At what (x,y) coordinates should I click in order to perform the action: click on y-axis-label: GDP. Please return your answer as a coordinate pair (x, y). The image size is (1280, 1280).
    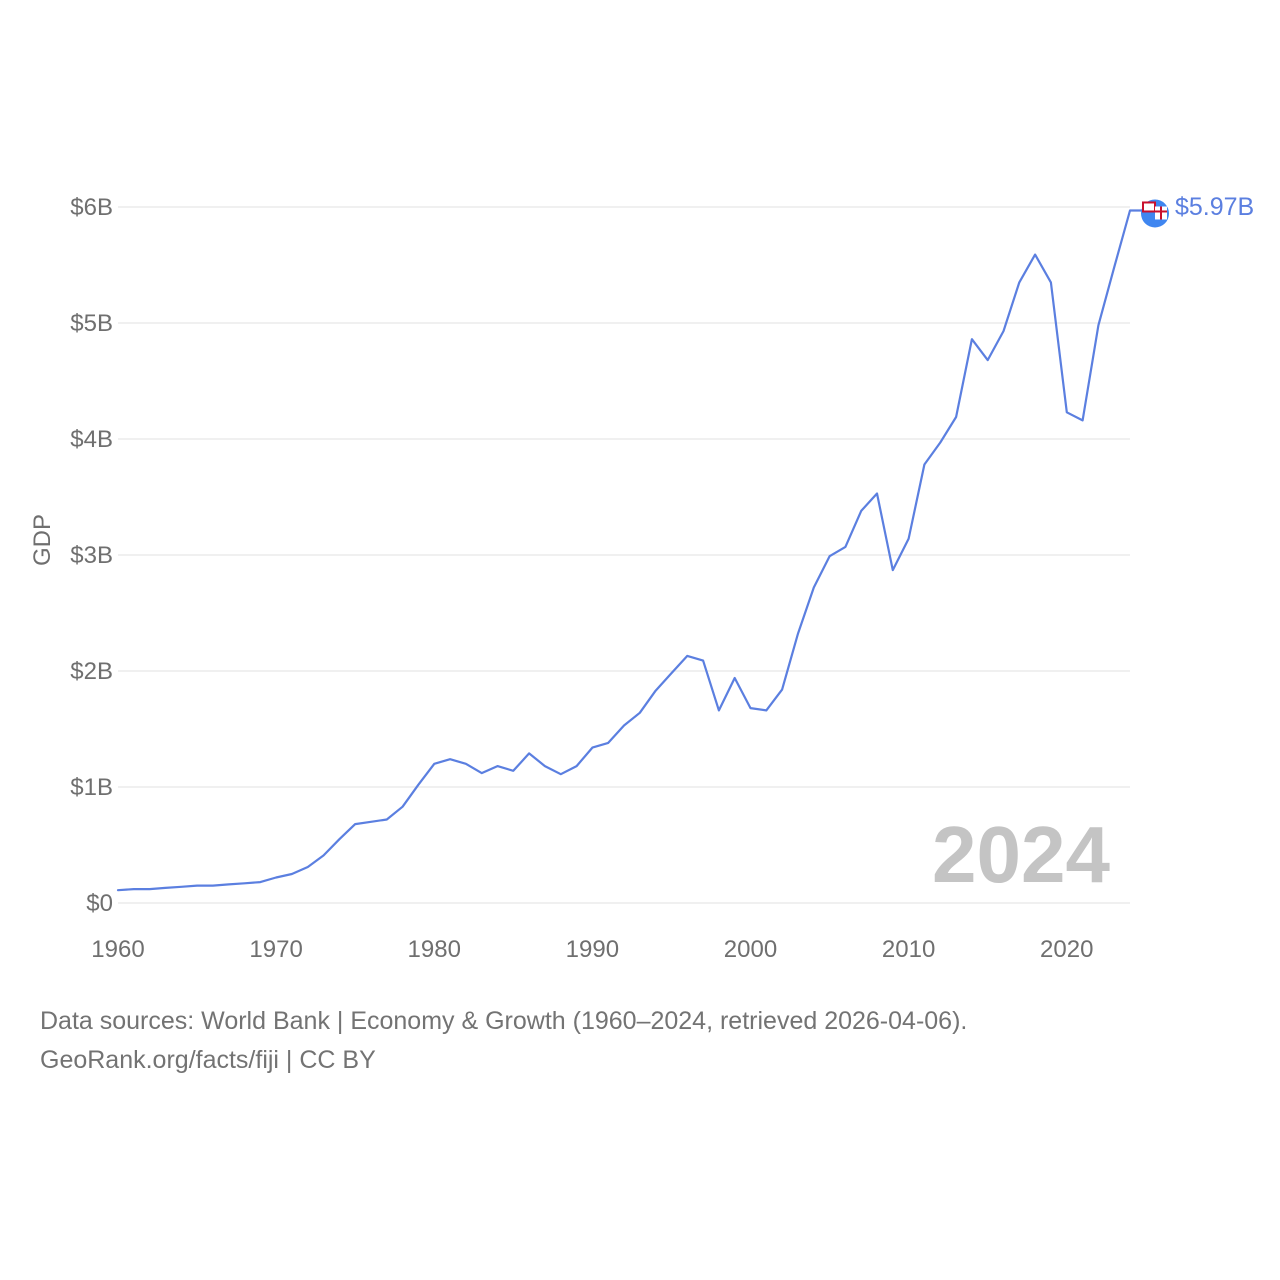
    Looking at the image, I should click on (42, 540).